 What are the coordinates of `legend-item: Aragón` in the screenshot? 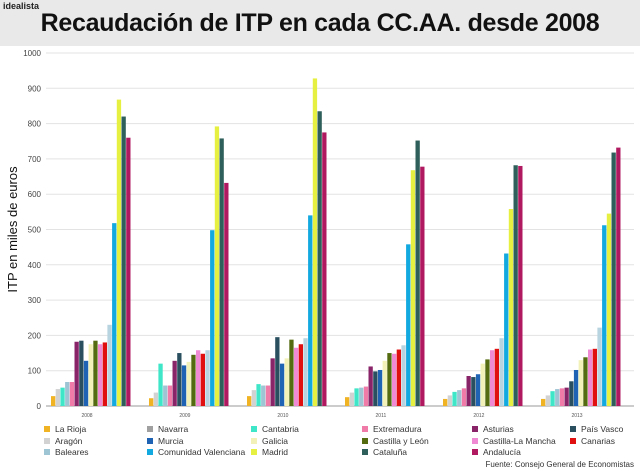 It's located at (63, 441).